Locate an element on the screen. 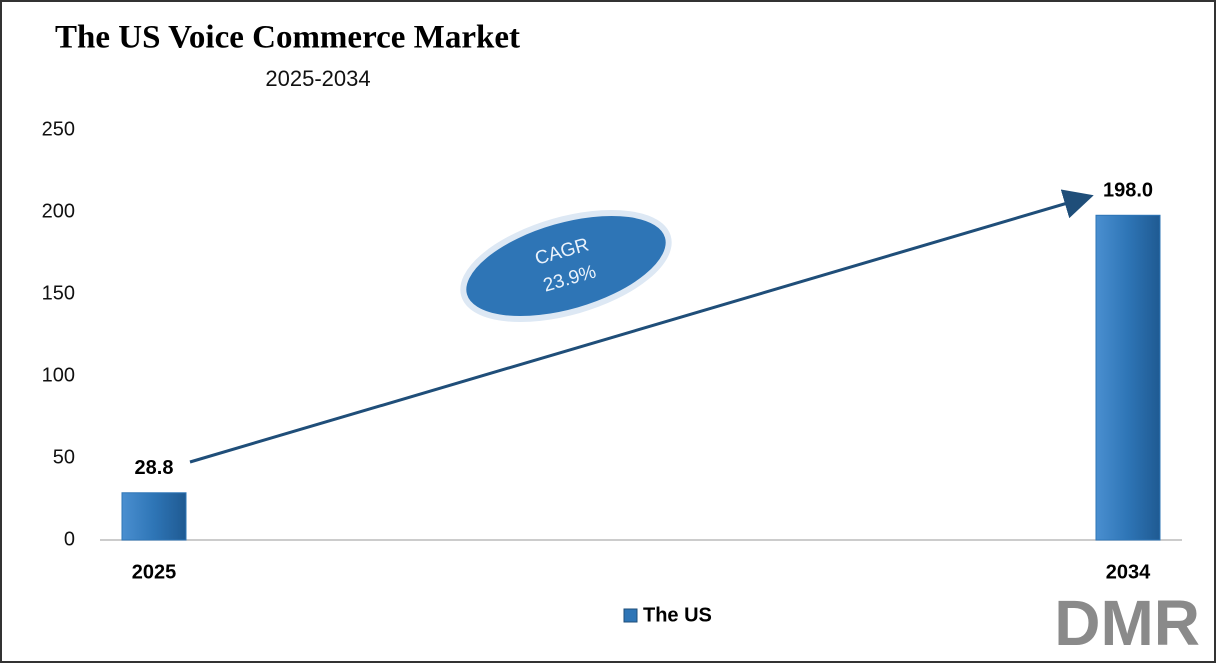  legend-swatch is located at coordinates (630, 615).